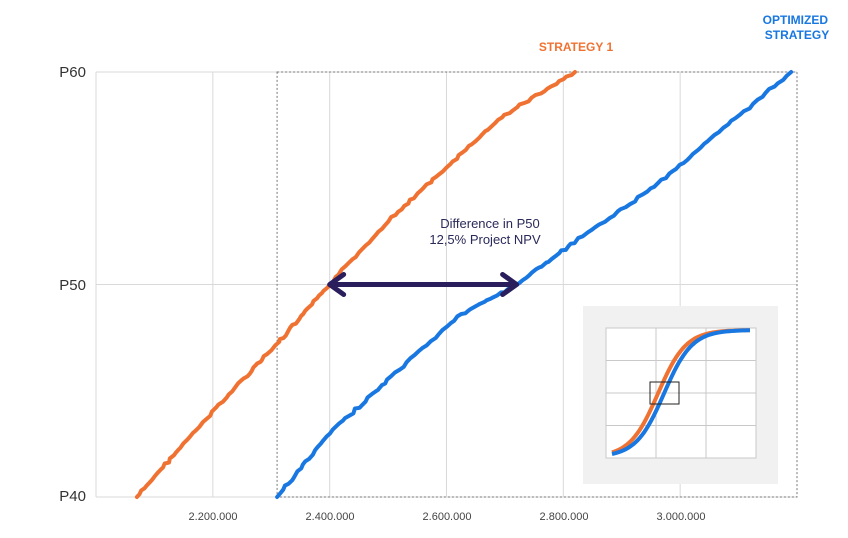  I want to click on inset-overview-chart, so click(680, 395).